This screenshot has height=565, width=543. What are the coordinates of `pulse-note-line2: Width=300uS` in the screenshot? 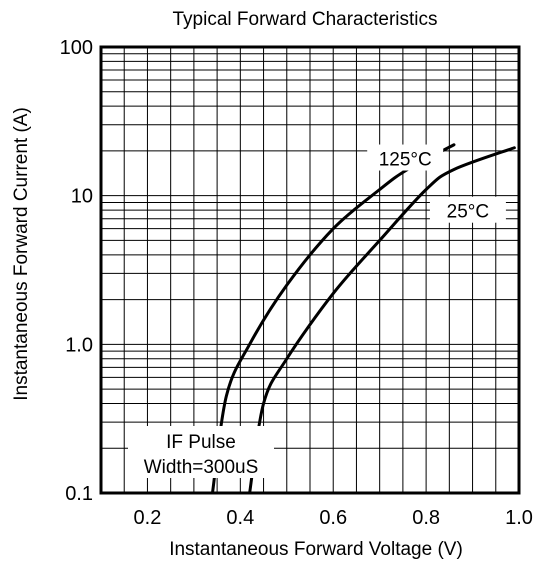 It's located at (201, 467).